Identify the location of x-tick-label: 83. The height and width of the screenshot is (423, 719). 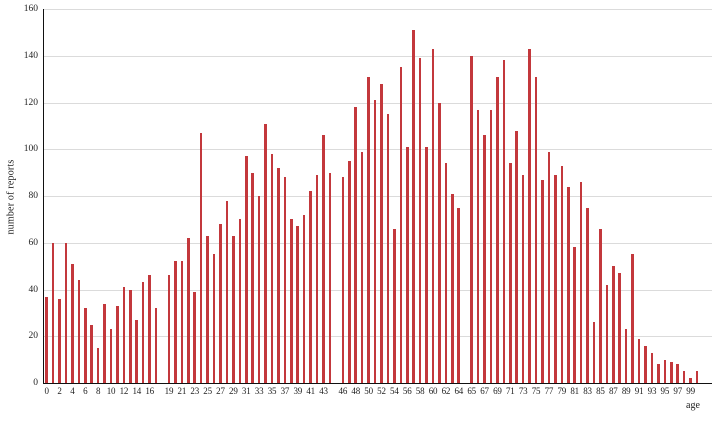
(587, 391).